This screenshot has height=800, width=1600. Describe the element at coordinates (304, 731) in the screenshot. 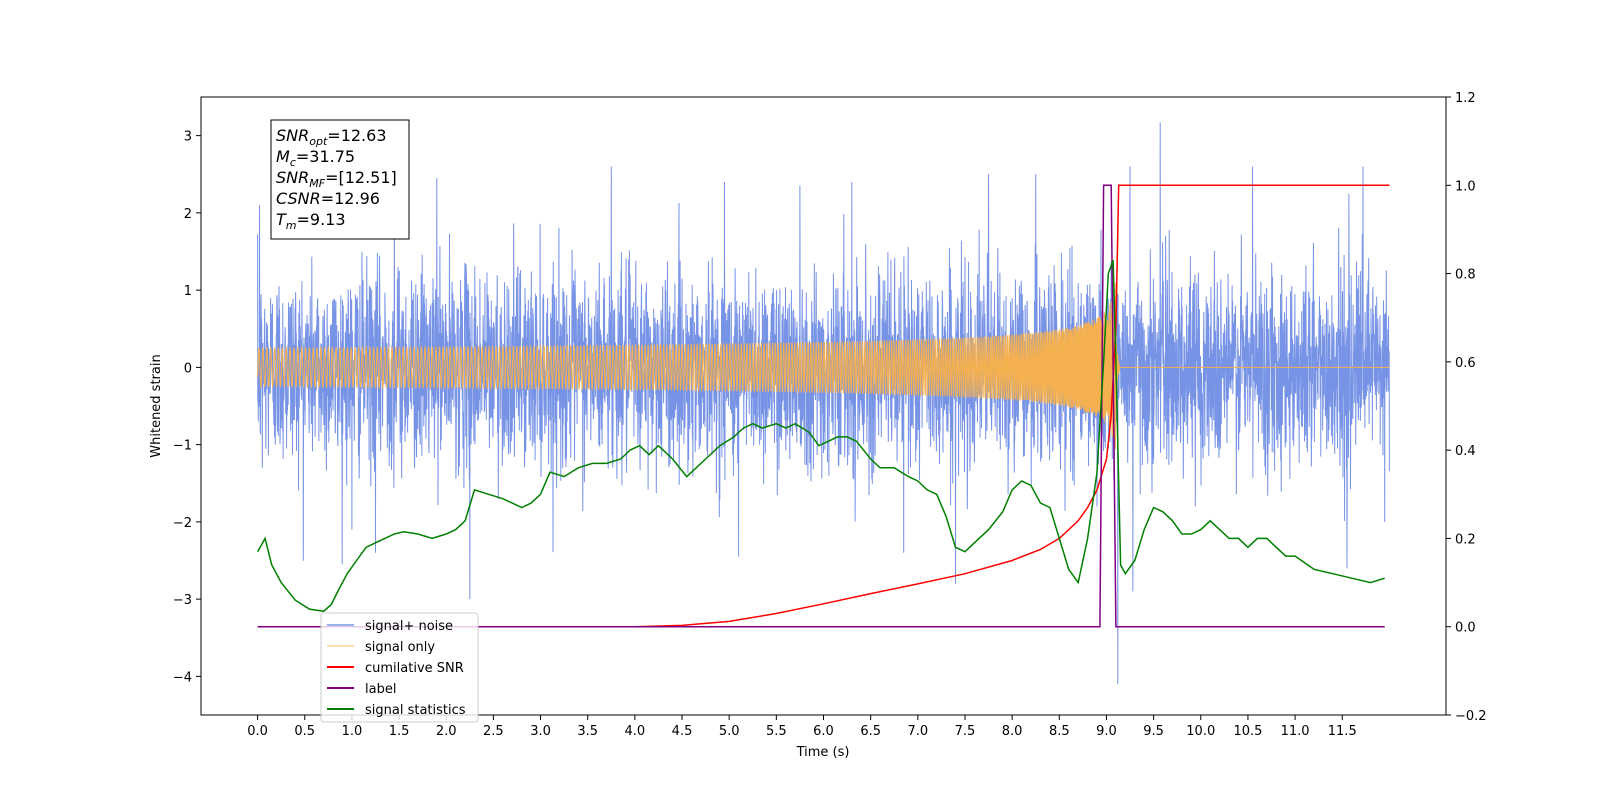

I see `x-tick-label: 0.5` at that location.